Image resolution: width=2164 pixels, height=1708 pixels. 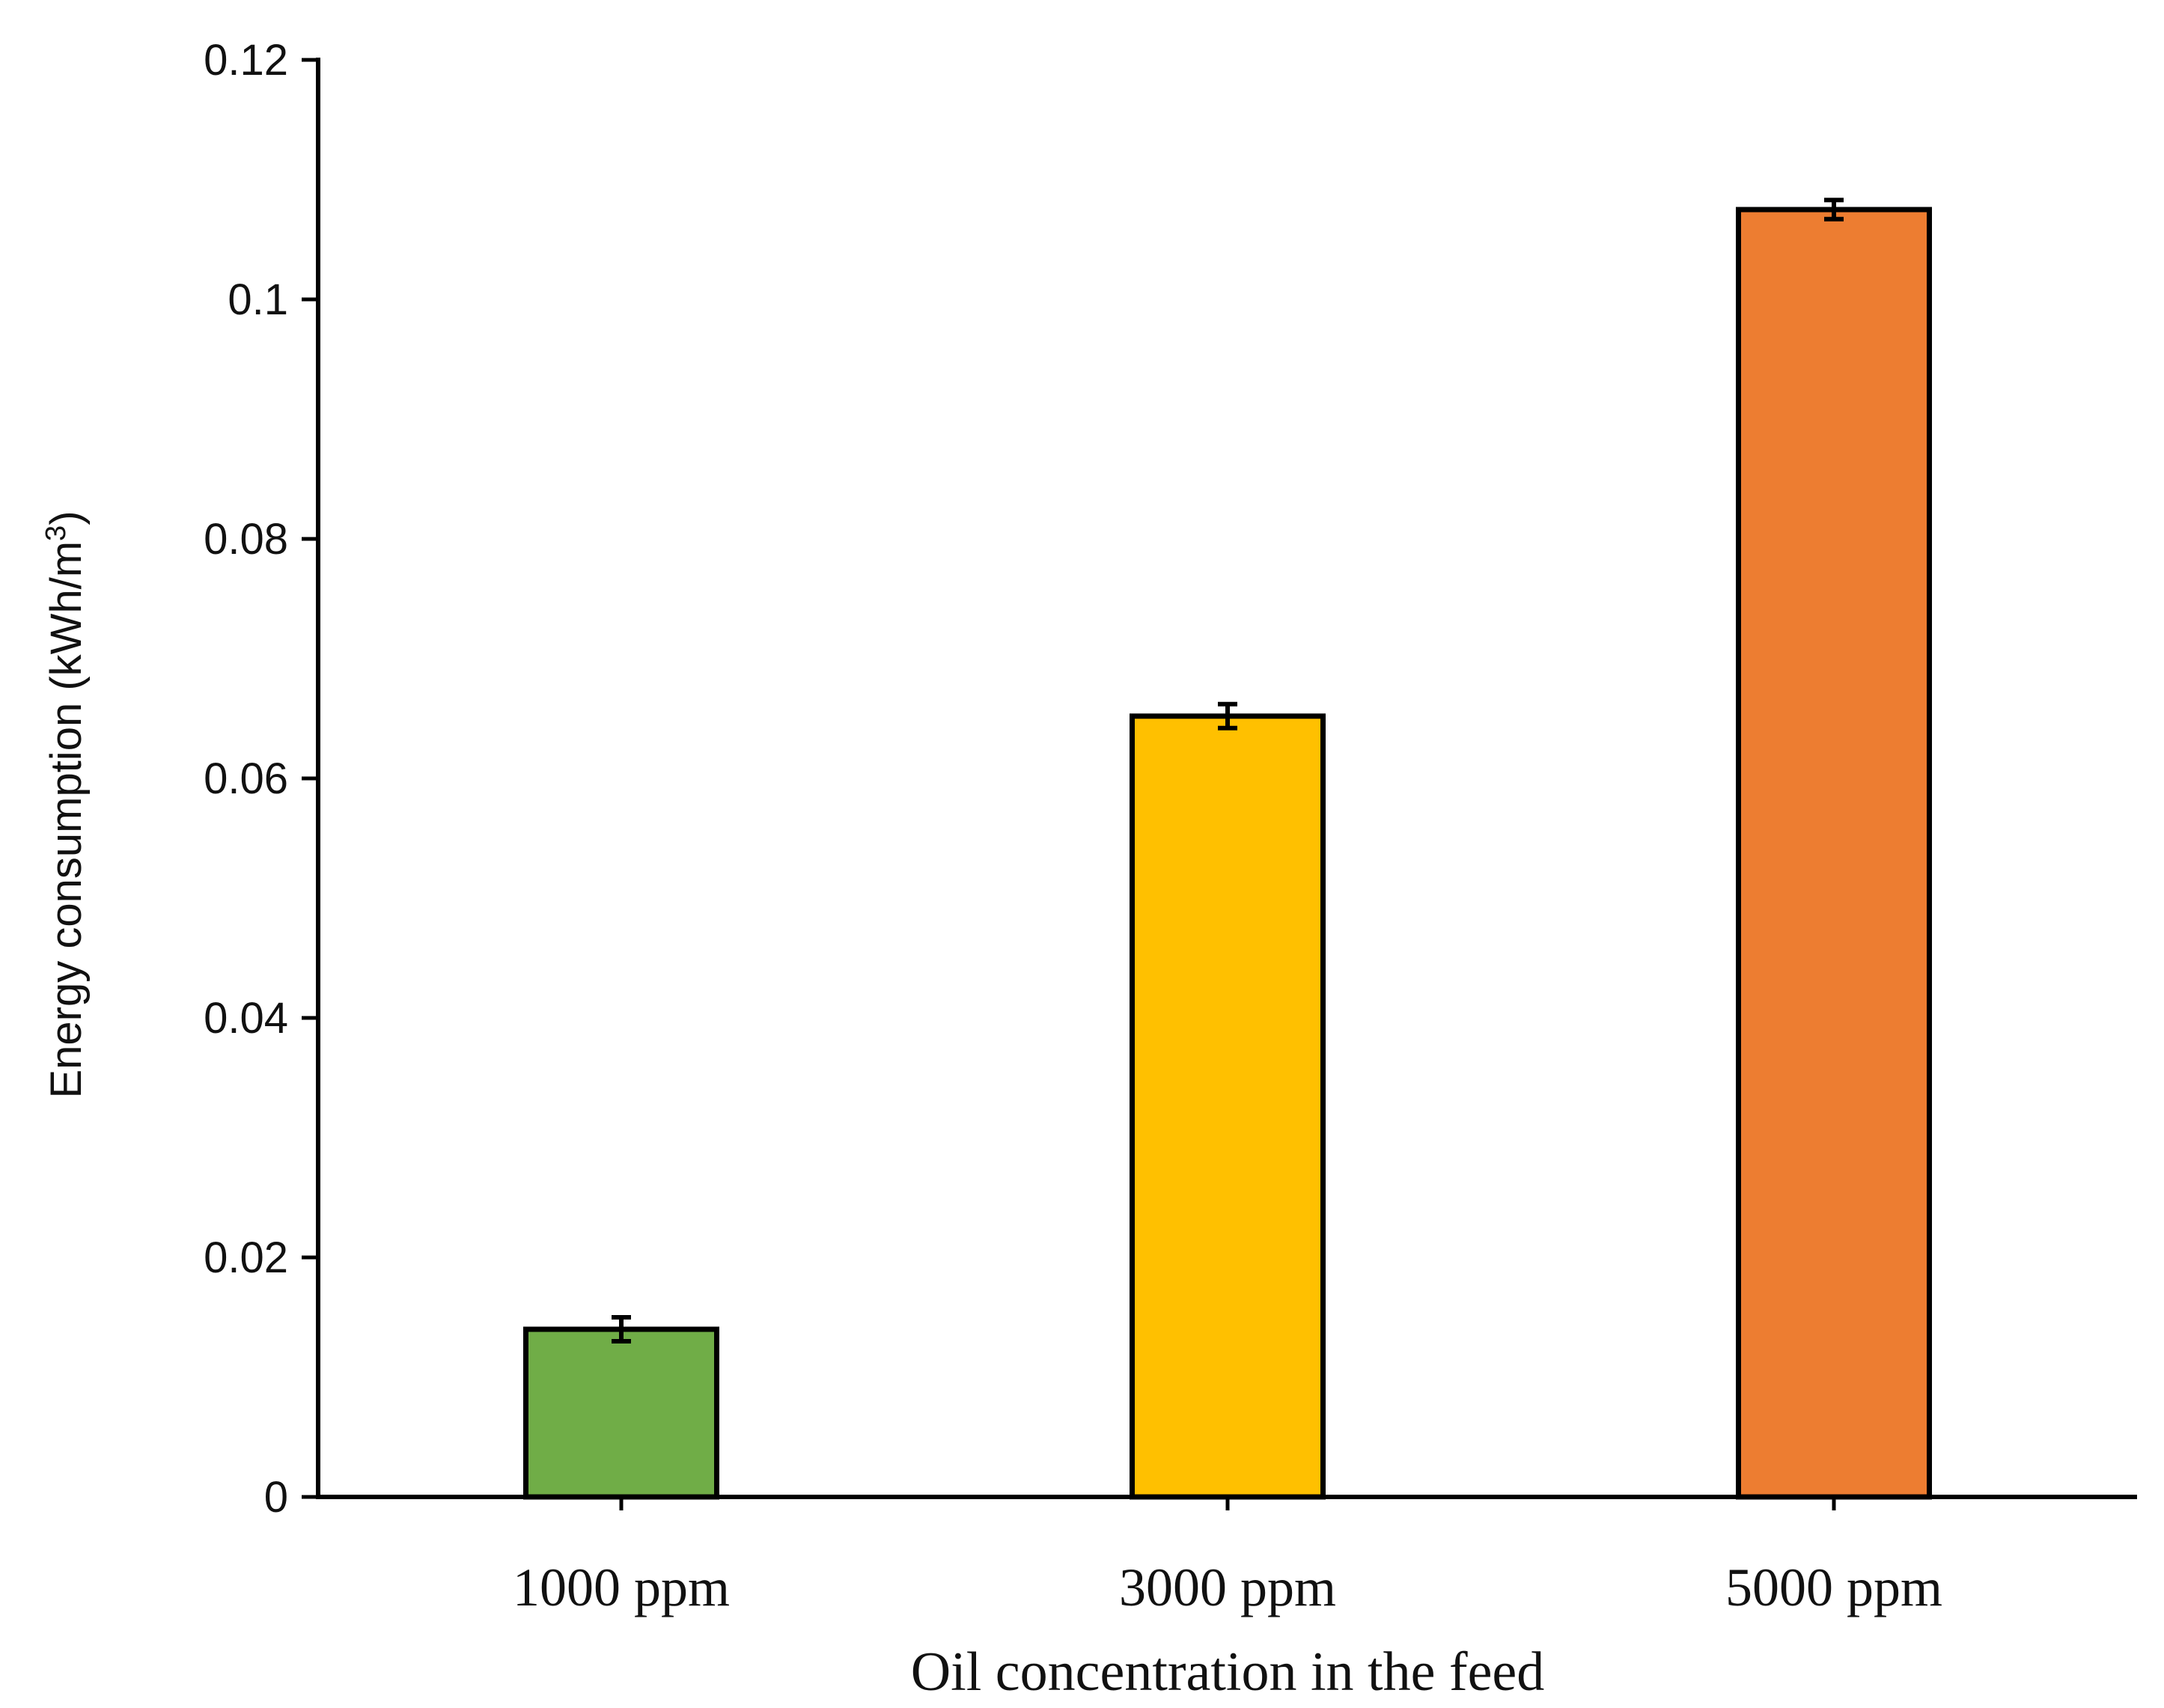 What do you see at coordinates (66, 517) in the screenshot?
I see `y-axis-title-suffix: )` at bounding box center [66, 517].